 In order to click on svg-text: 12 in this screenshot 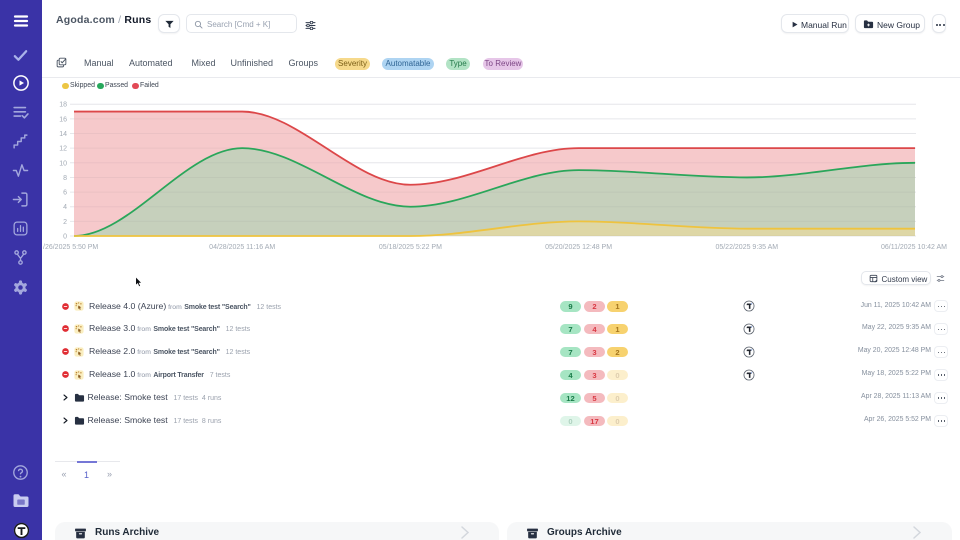, I will do `click(63, 149)`.